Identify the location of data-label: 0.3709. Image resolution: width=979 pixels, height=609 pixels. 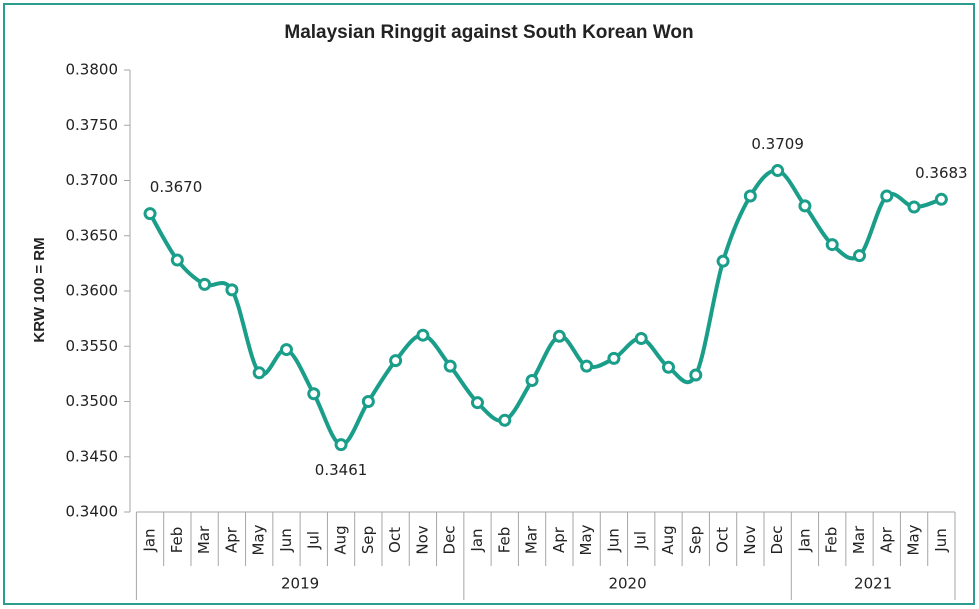
(777, 144).